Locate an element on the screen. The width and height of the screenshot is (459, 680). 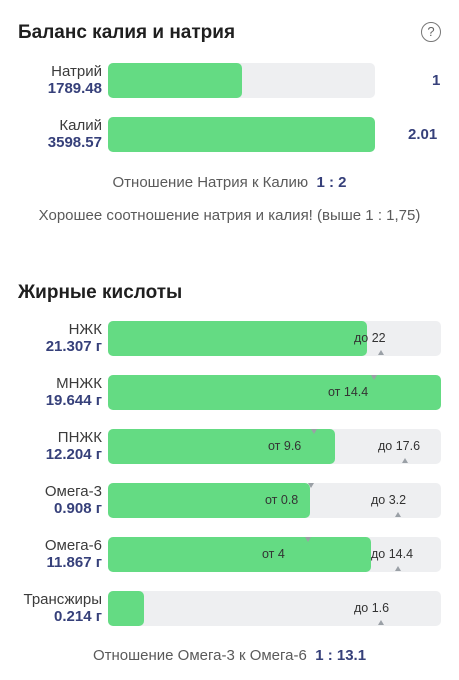
fatty-acid-value: 19.644 г is located at coordinates (73, 400).